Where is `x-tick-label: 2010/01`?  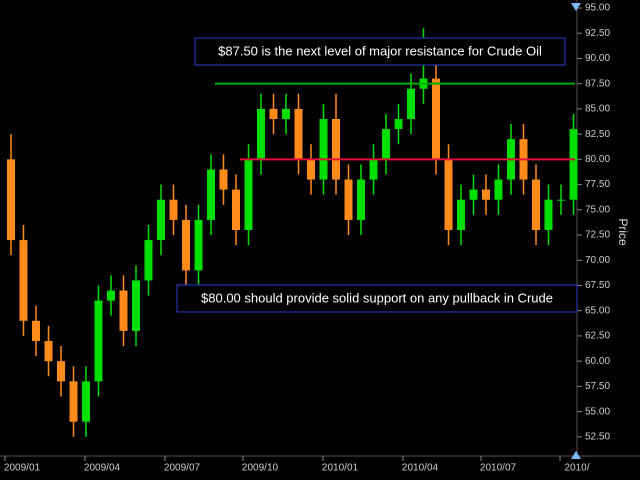 x-tick-label: 2010/01 is located at coordinates (340, 468).